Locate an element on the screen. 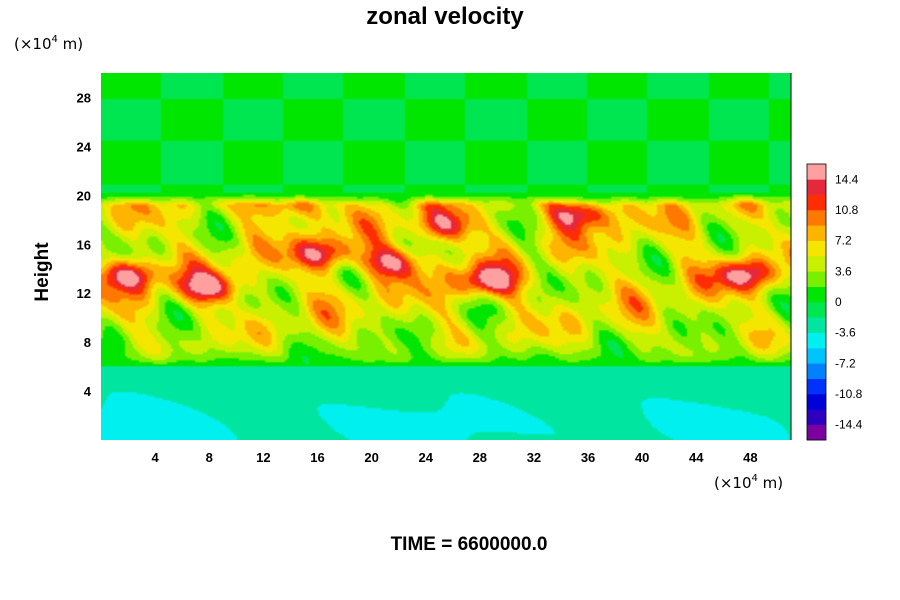 The height and width of the screenshot is (600, 900). colorbar: 14.4 10.8 7.2 3.6 0 -3.6 -7.2 -10.8 -14.4 is located at coordinates (834, 302).